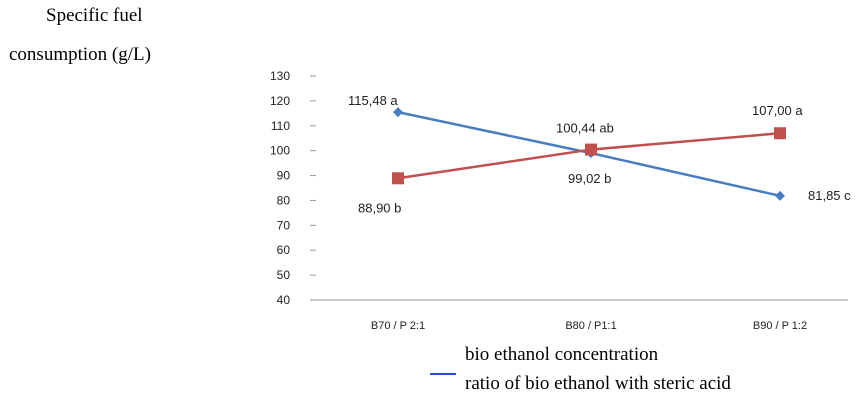 The image size is (862, 407). What do you see at coordinates (284, 300) in the screenshot?
I see `y-tick-label: 40` at bounding box center [284, 300].